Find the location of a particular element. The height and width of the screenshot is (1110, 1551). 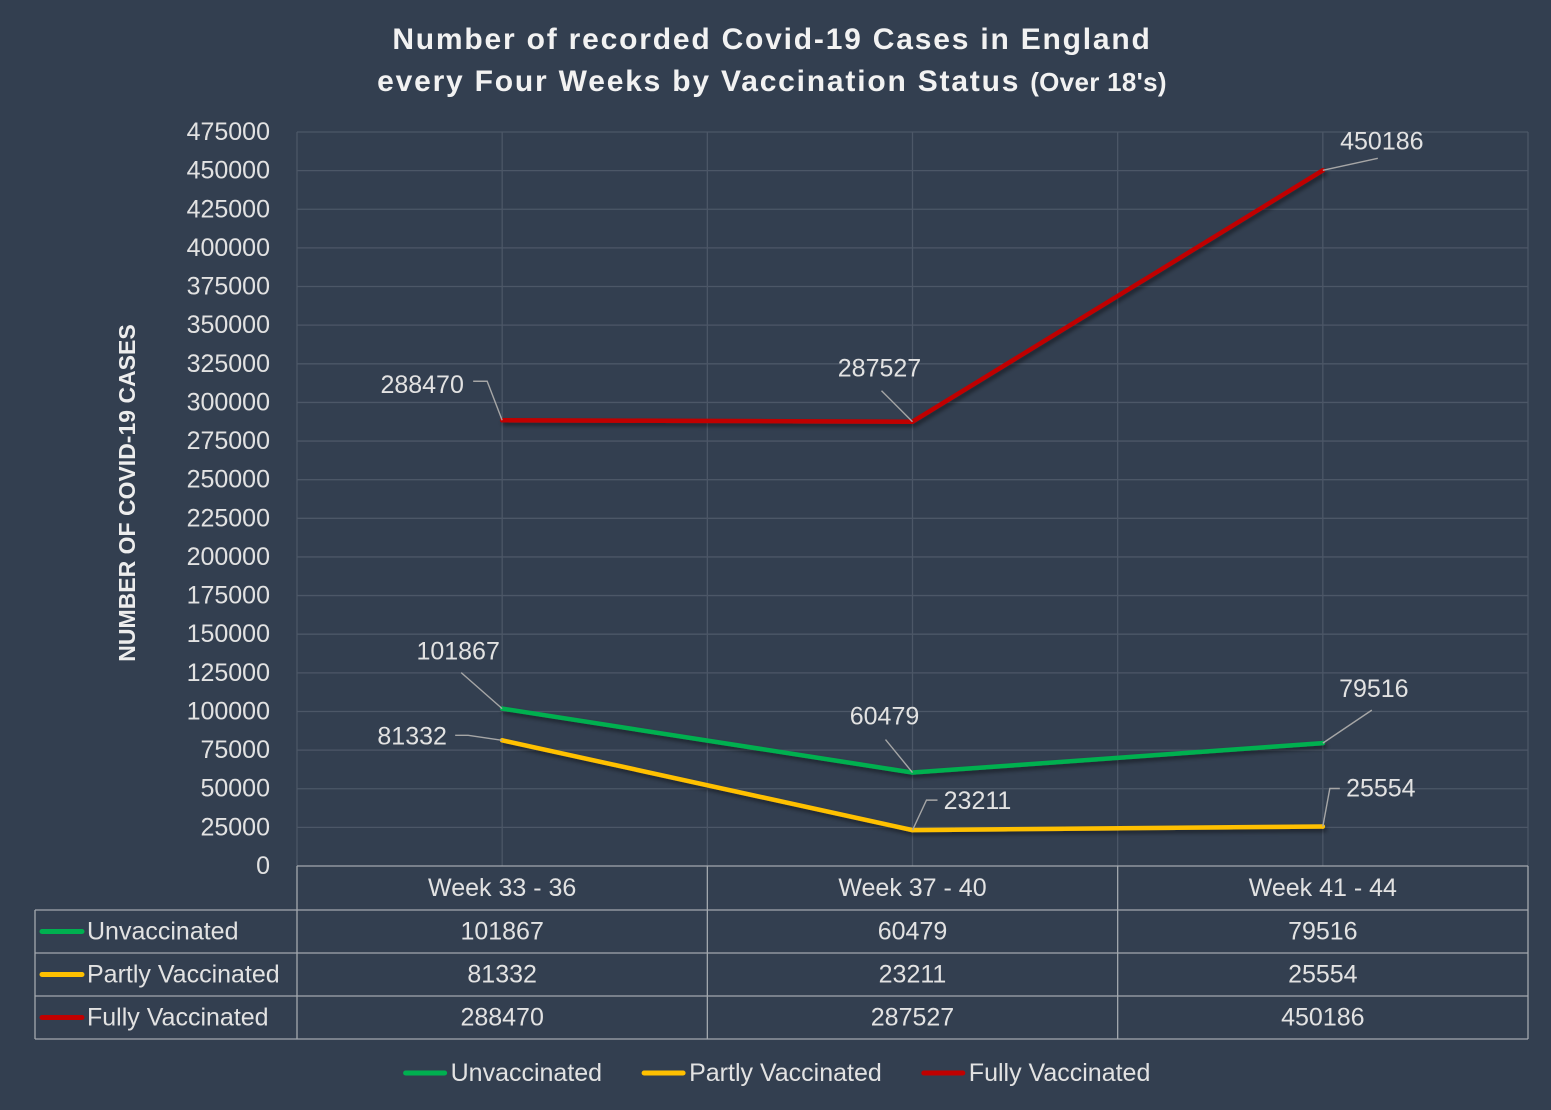

legend-label: Fully Vaccinated is located at coordinates (1060, 1073).